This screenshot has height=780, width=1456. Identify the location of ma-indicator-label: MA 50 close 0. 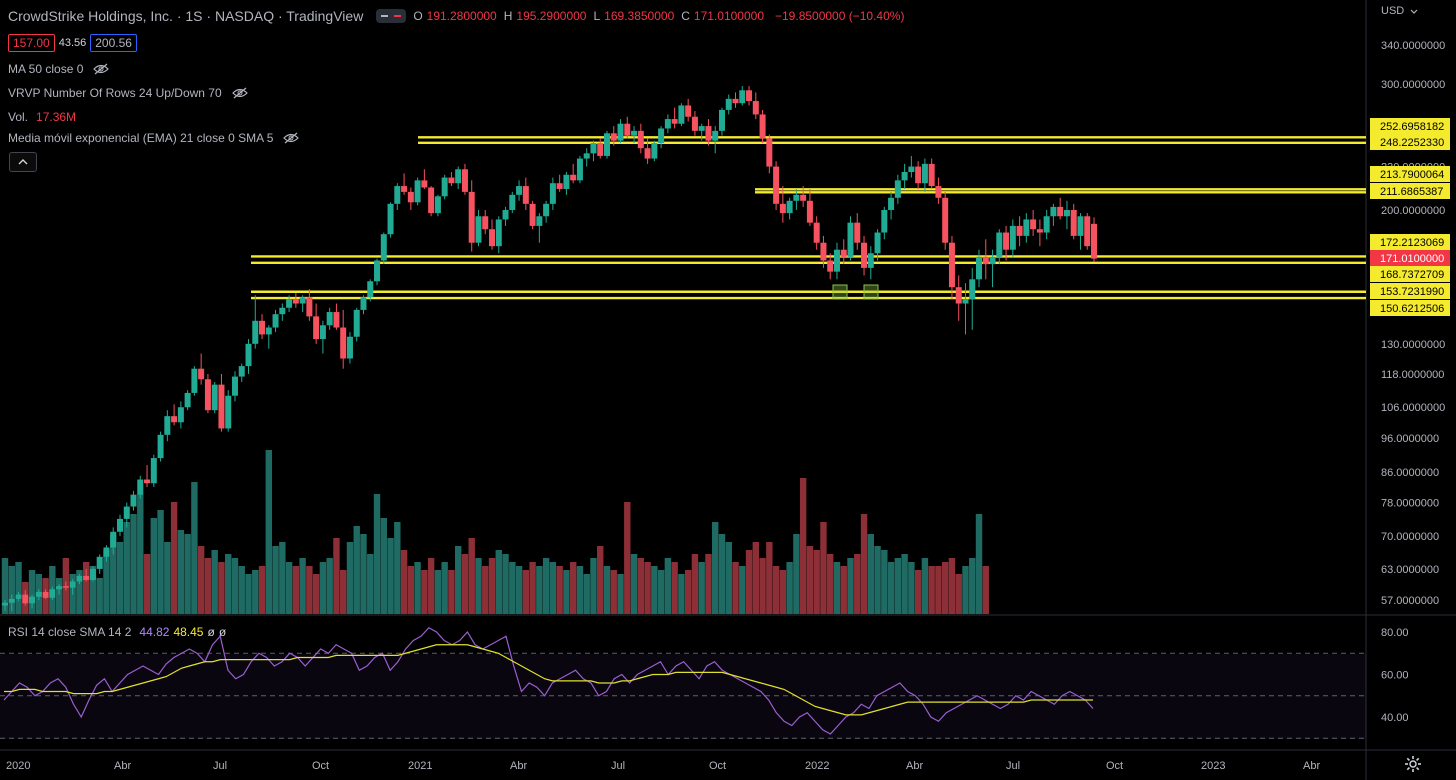
(46, 69).